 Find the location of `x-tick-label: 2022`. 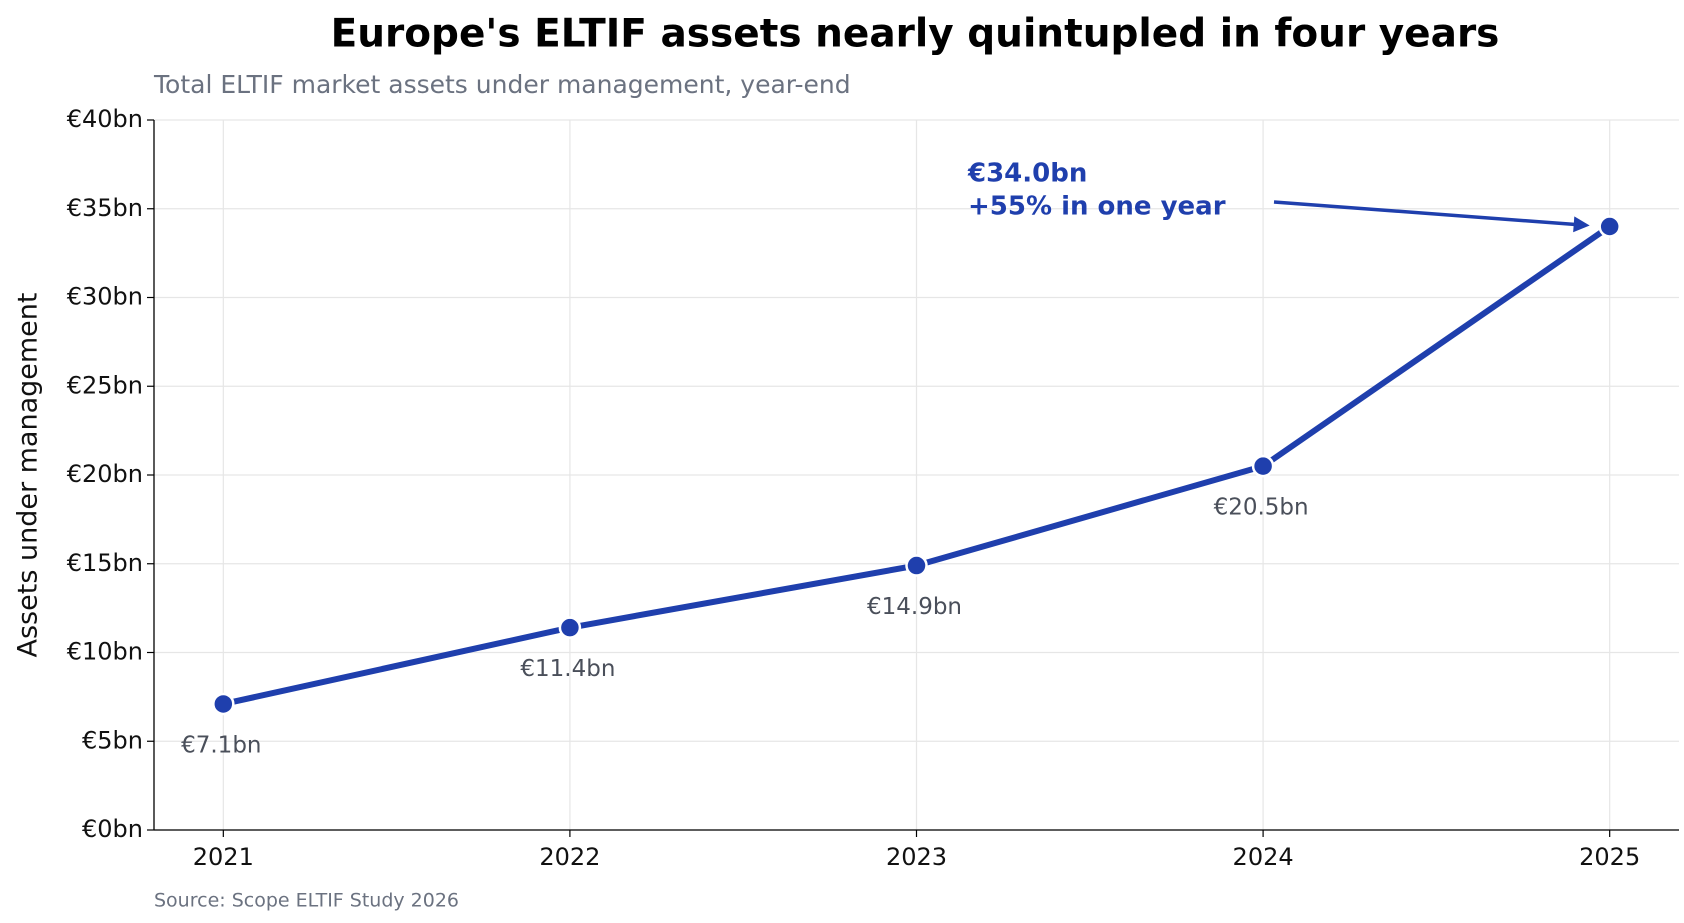

x-tick-label: 2022 is located at coordinates (569, 857).